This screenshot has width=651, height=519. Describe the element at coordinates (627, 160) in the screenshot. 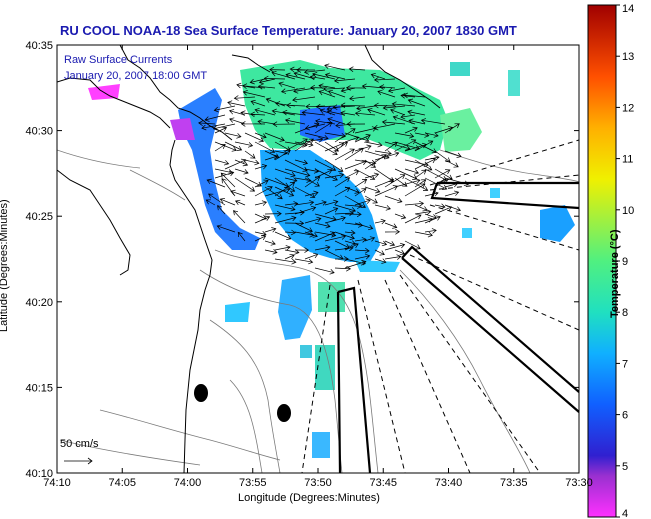

I see `colorbar-tick-label: 11` at that location.